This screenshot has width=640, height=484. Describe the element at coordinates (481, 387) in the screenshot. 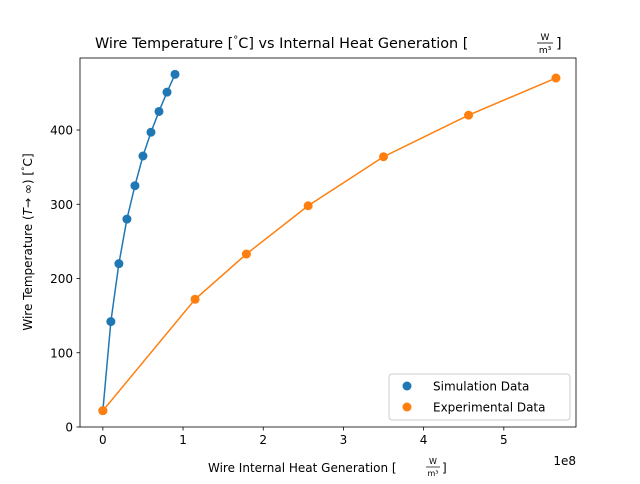

I see `legend-label-simulation: Simulation Data` at that location.